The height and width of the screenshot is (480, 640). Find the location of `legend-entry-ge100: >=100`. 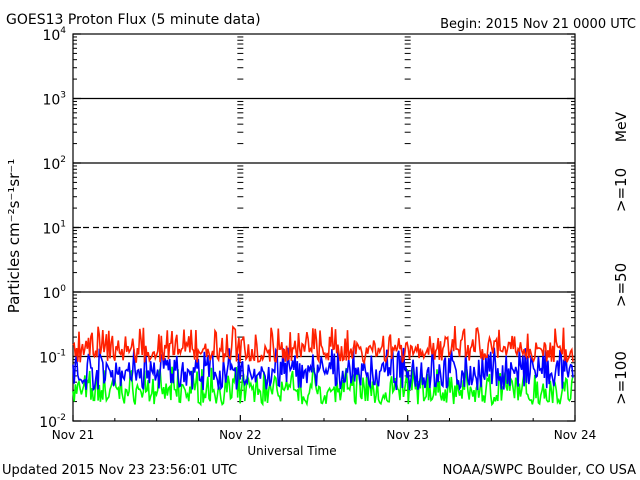

legend-entry-ge100: >=100 is located at coordinates (621, 378).